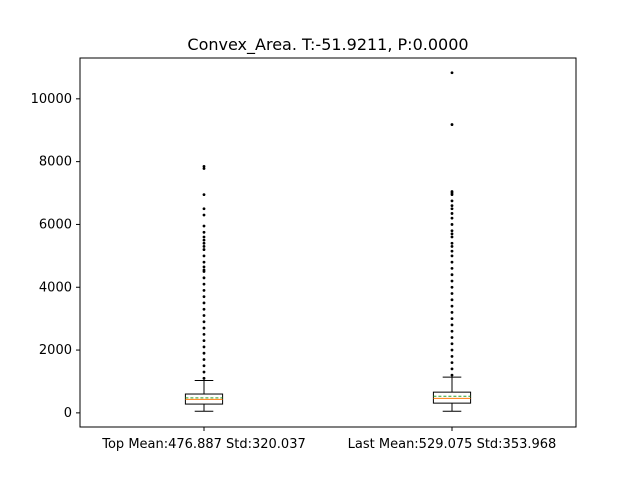 This screenshot has height=484, width=640. What do you see at coordinates (203, 444) in the screenshot?
I see `x-tick-label: Top Mean:476.887 Std:320.037` at bounding box center [203, 444].